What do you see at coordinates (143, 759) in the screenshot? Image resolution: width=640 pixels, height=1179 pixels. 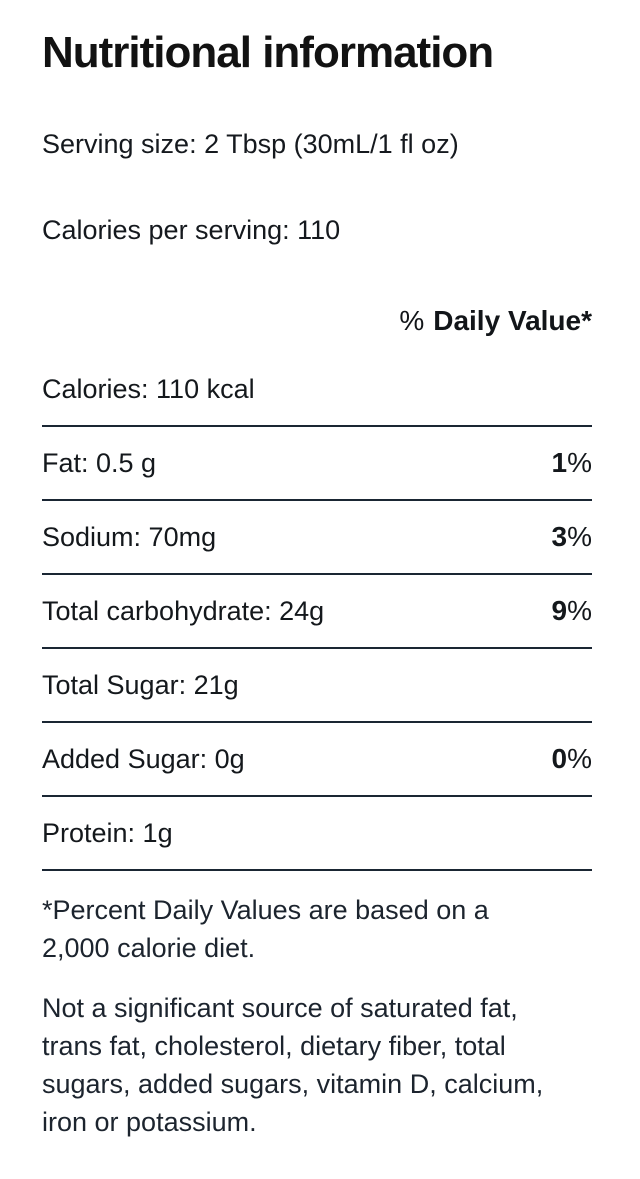 I see `row-label: Added Sugar: 0g` at bounding box center [143, 759].